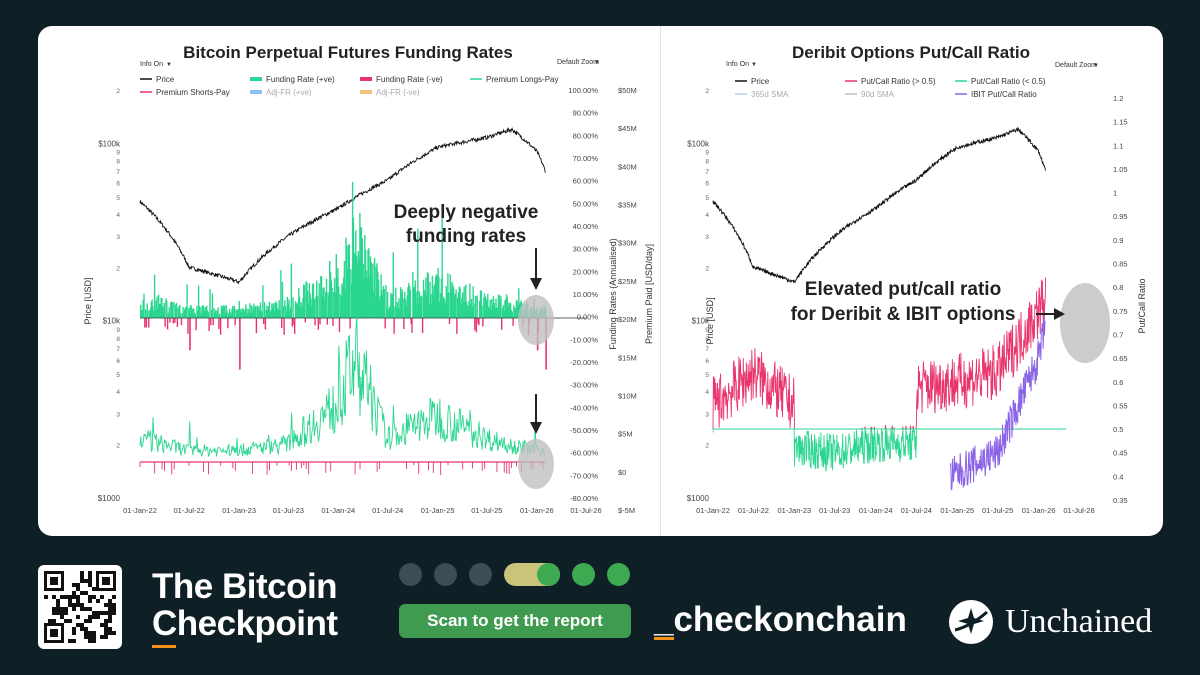 Image resolution: width=1200 pixels, height=675 pixels. I want to click on price-minor-tick: 6, so click(118, 361).